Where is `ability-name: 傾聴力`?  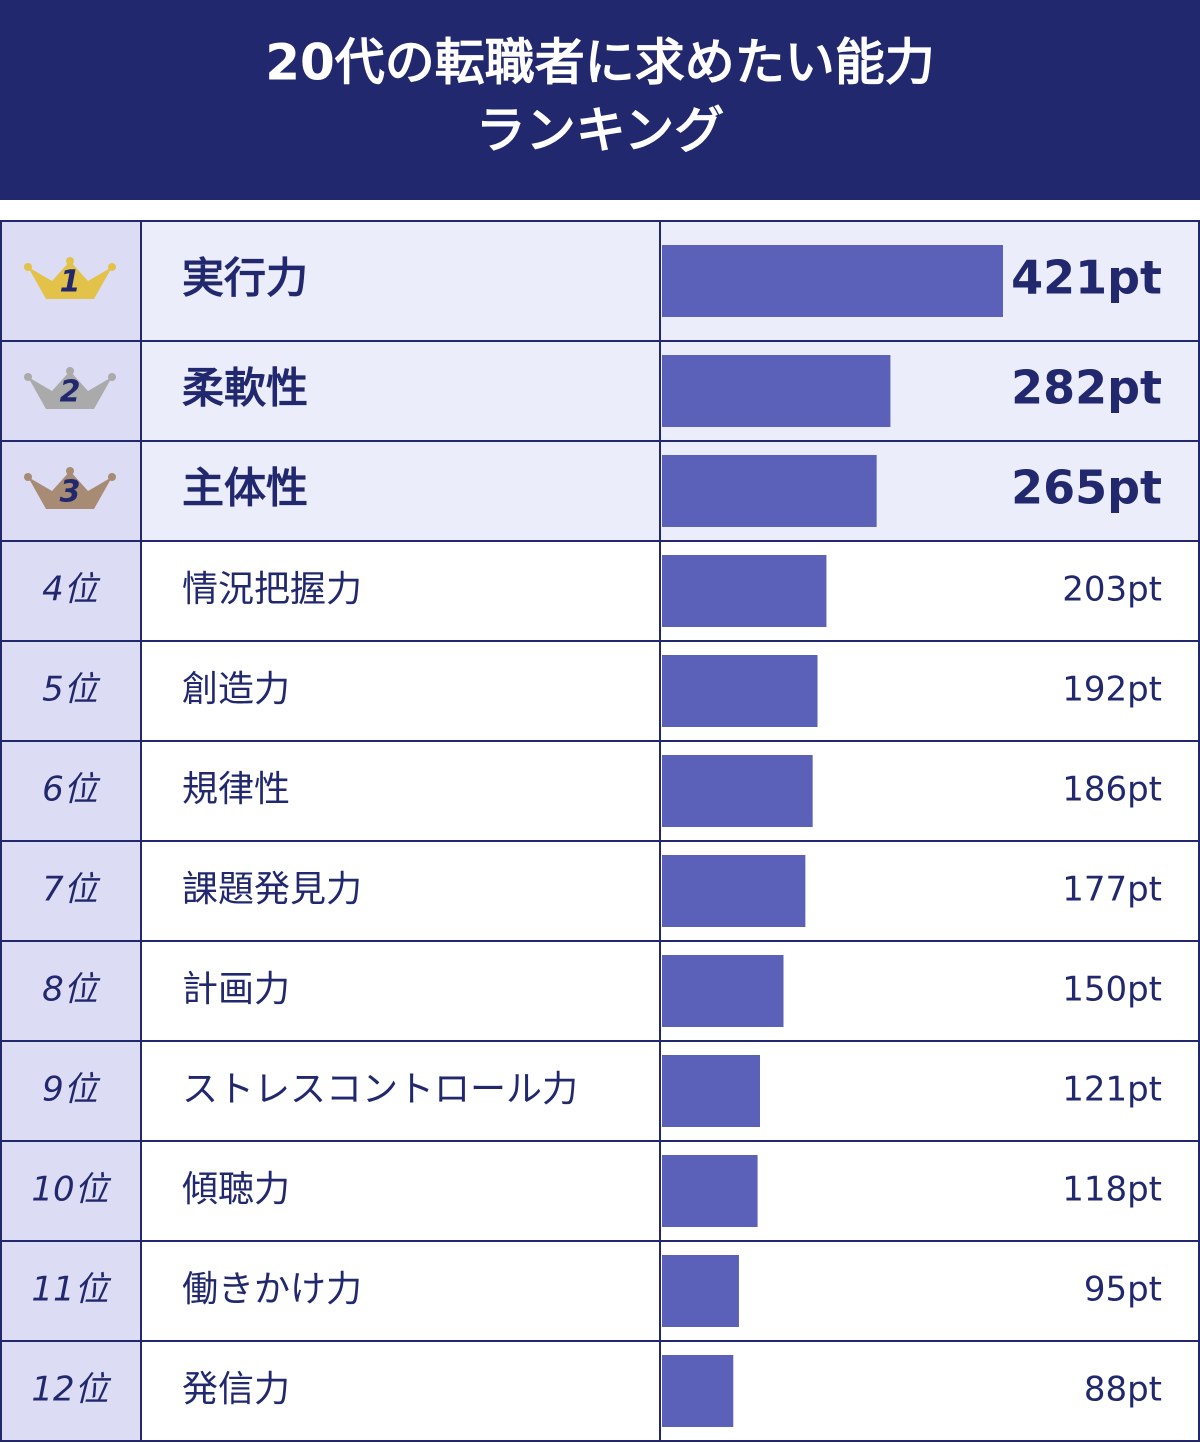 ability-name: 傾聴力 is located at coordinates (236, 1189).